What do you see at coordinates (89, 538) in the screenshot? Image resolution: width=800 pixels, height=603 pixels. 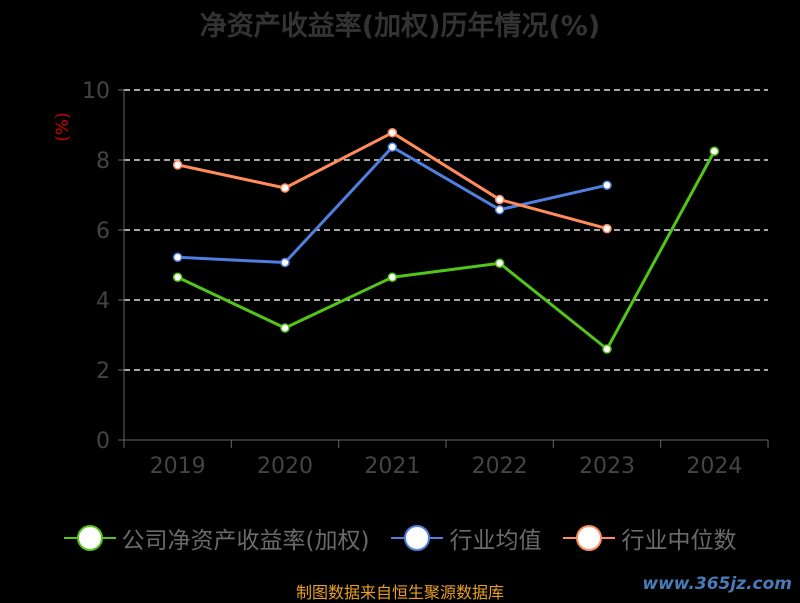 I see `legend-symbol-company` at bounding box center [89, 538].